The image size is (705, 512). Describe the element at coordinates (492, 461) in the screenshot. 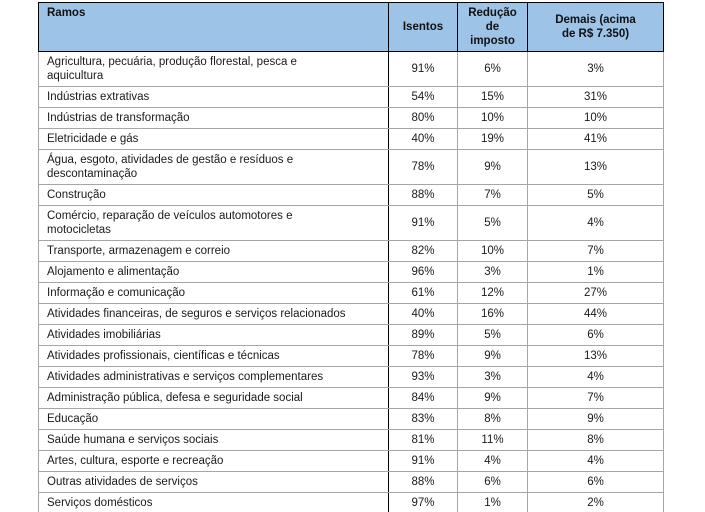

I see `reducao-cell: 4%` at that location.